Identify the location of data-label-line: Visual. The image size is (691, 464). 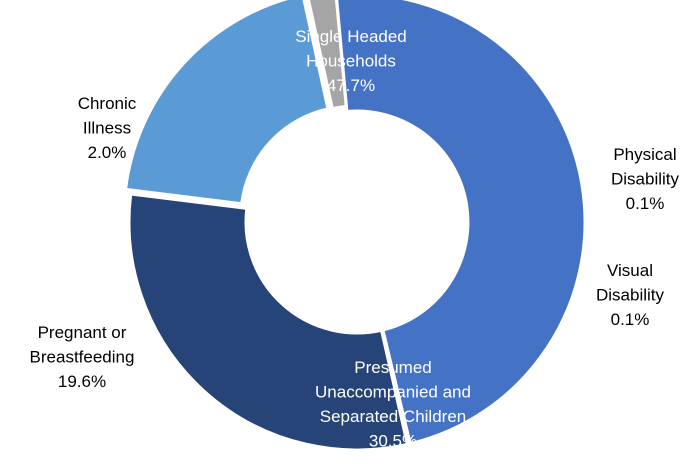
(630, 270).